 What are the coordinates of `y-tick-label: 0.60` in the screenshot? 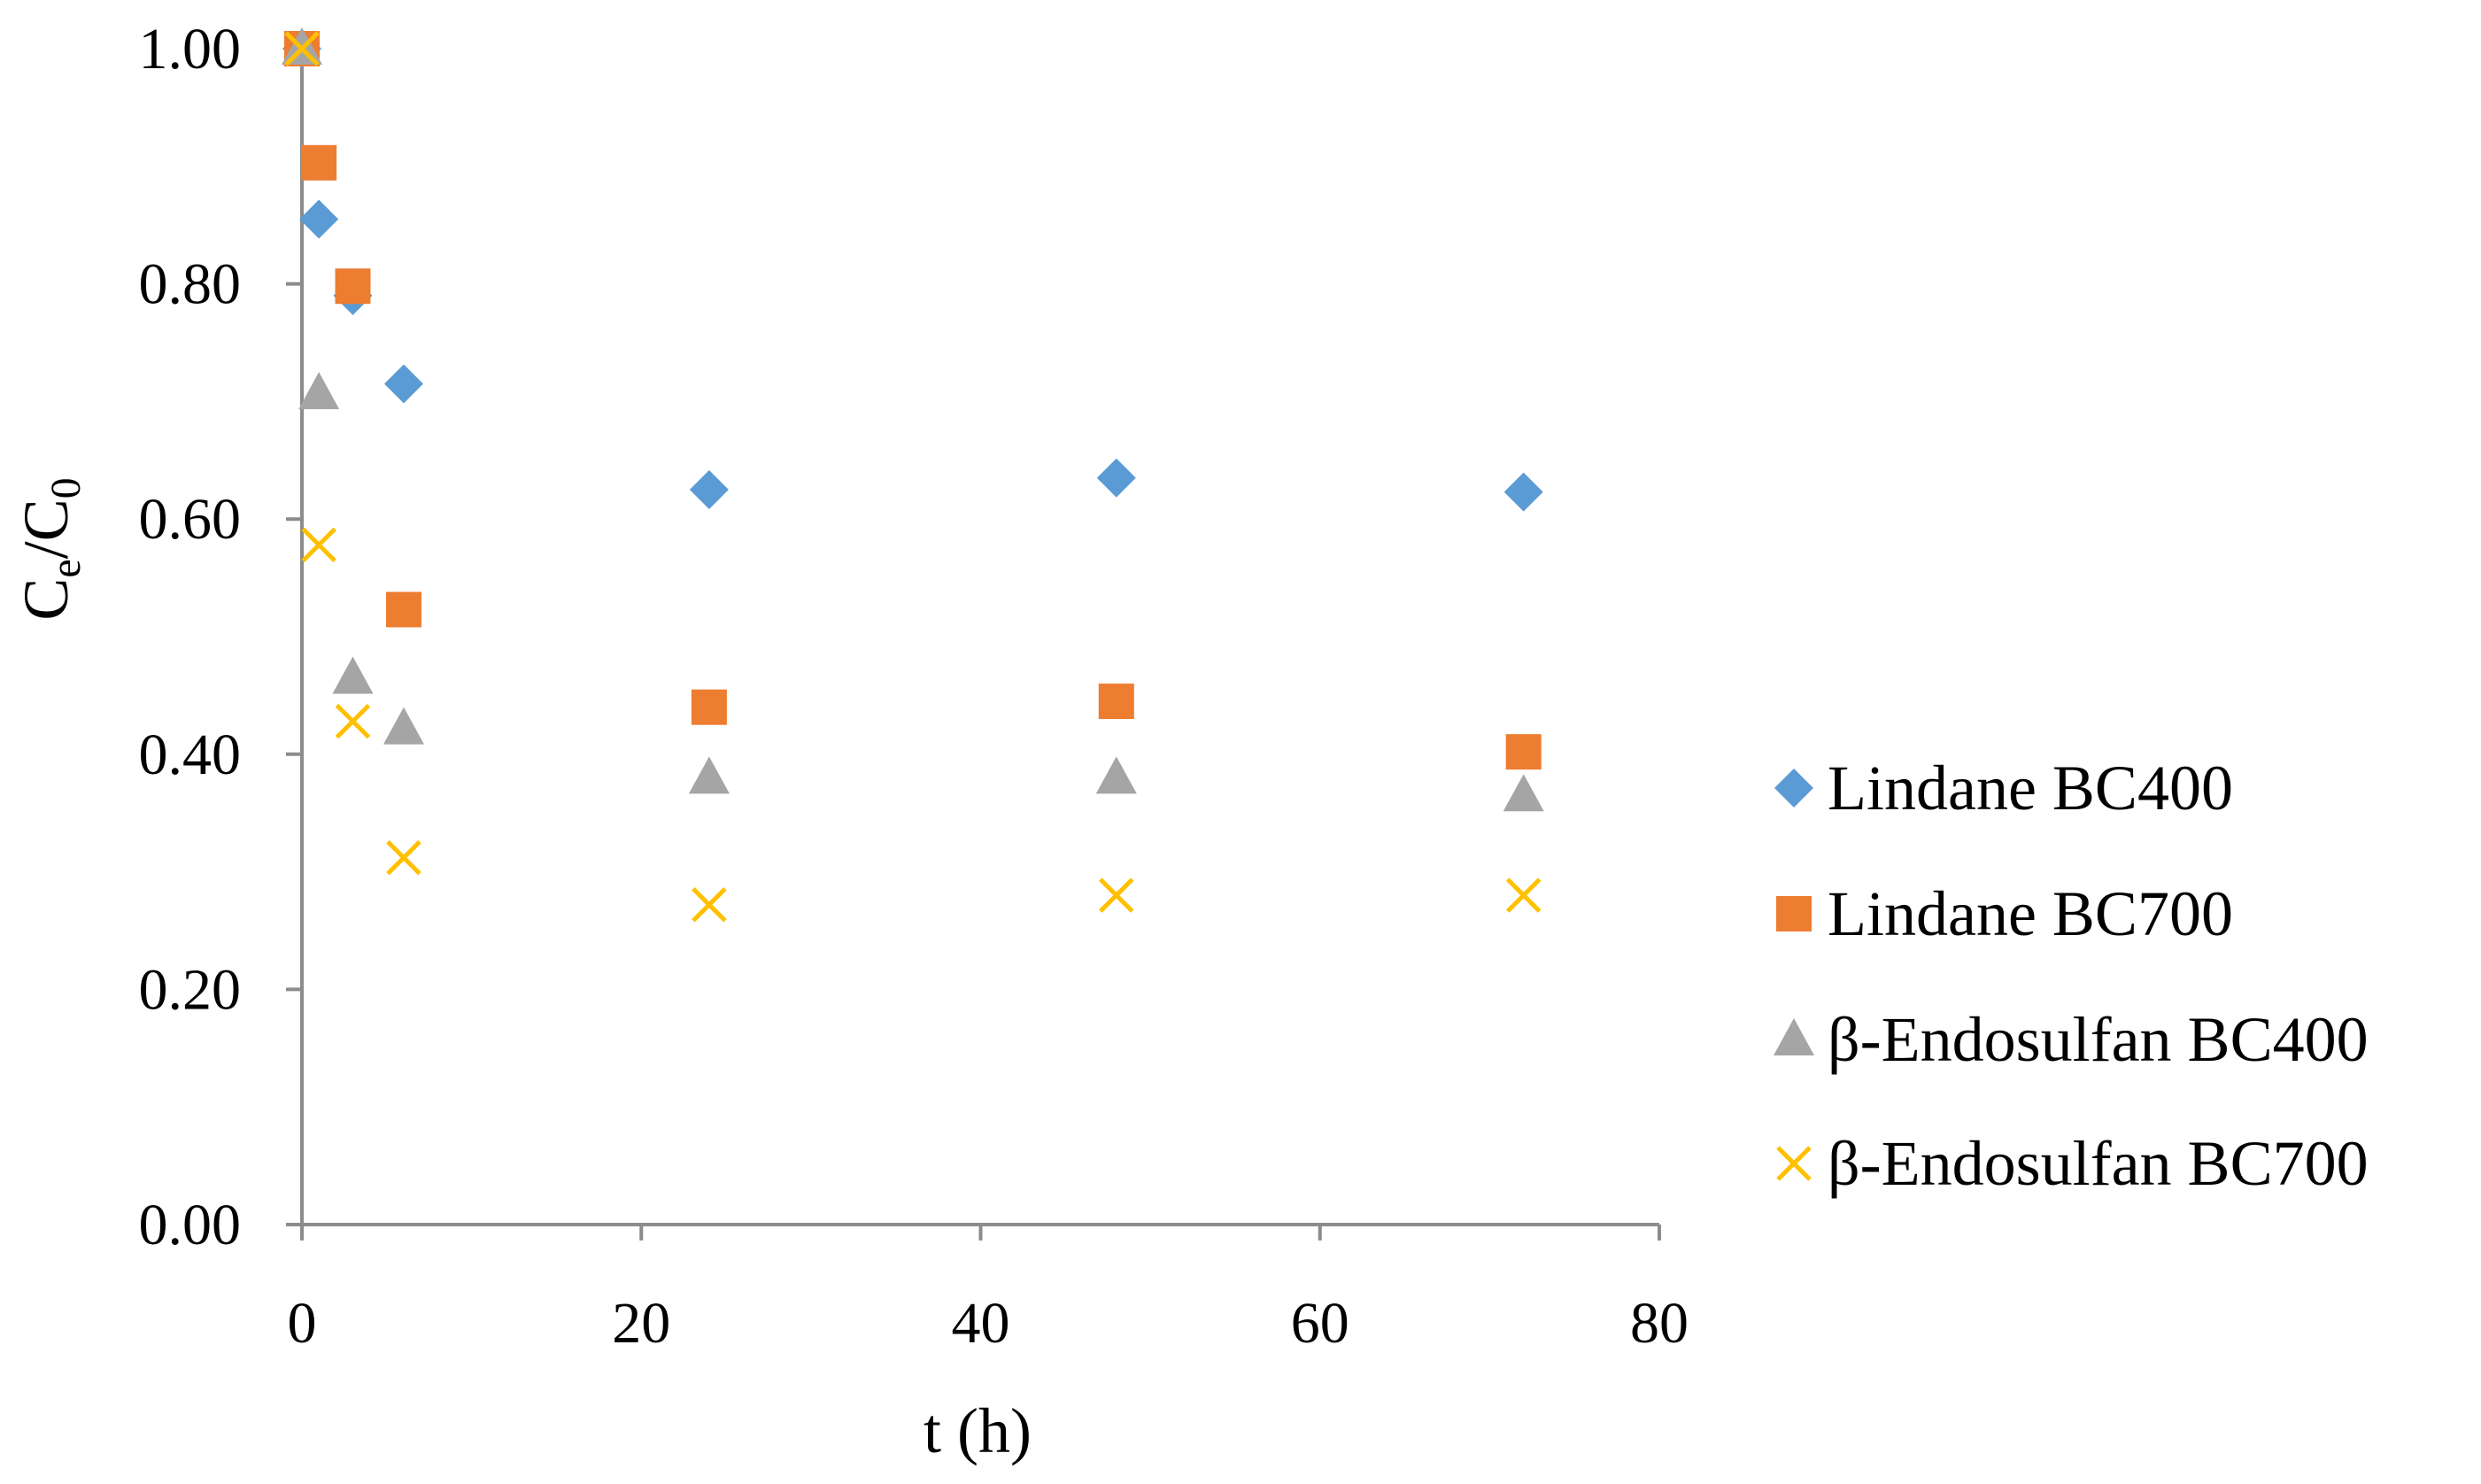 It's located at (191, 519).